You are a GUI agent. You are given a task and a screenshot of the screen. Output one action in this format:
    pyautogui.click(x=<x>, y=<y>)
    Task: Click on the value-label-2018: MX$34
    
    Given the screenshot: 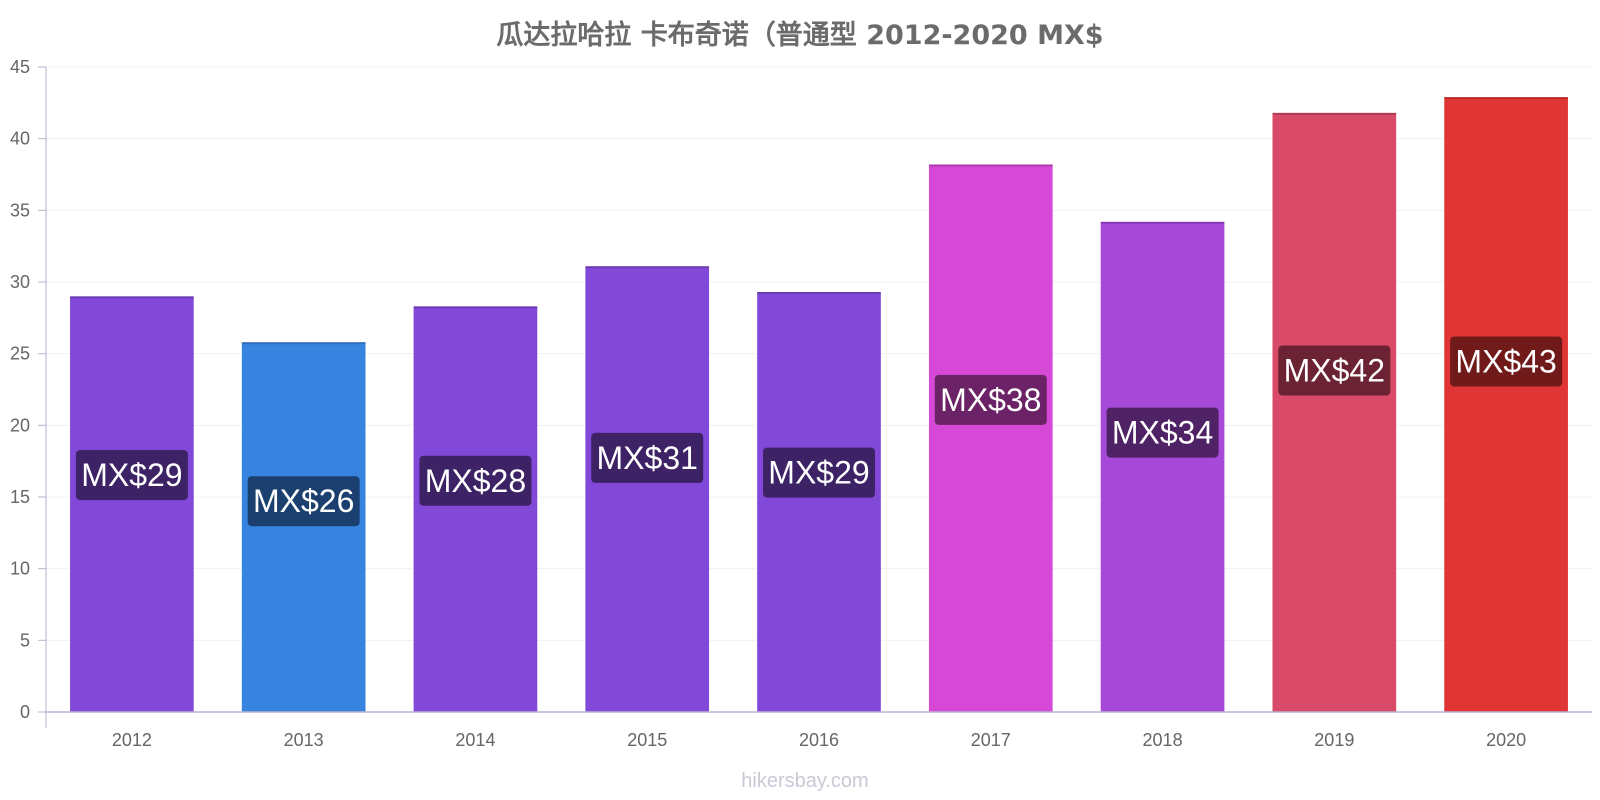 What is the action you would take?
    pyautogui.click(x=1162, y=433)
    